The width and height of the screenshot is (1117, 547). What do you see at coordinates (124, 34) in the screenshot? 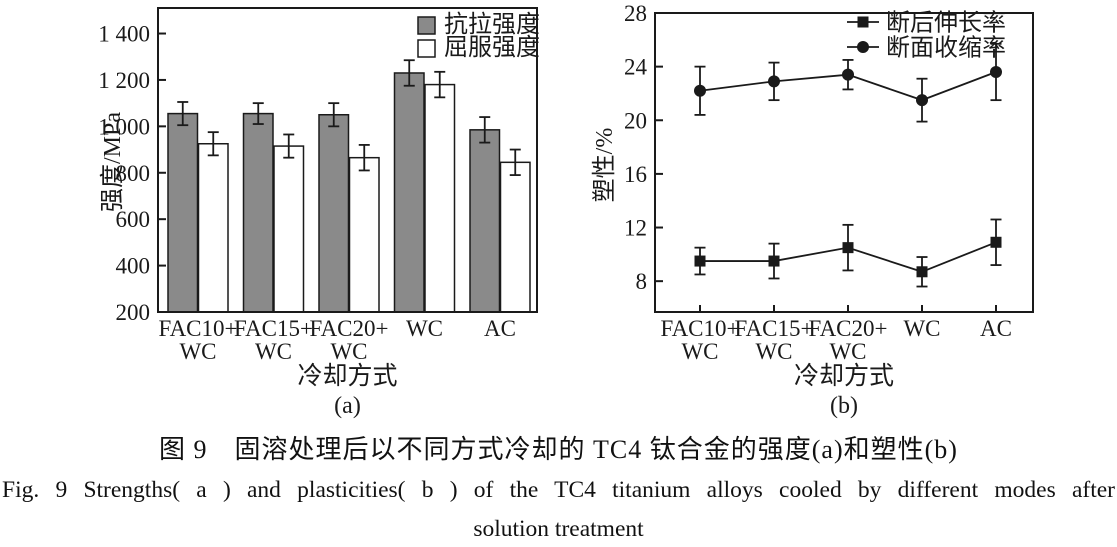
I see `y-tick-label: 1 400` at bounding box center [124, 34].